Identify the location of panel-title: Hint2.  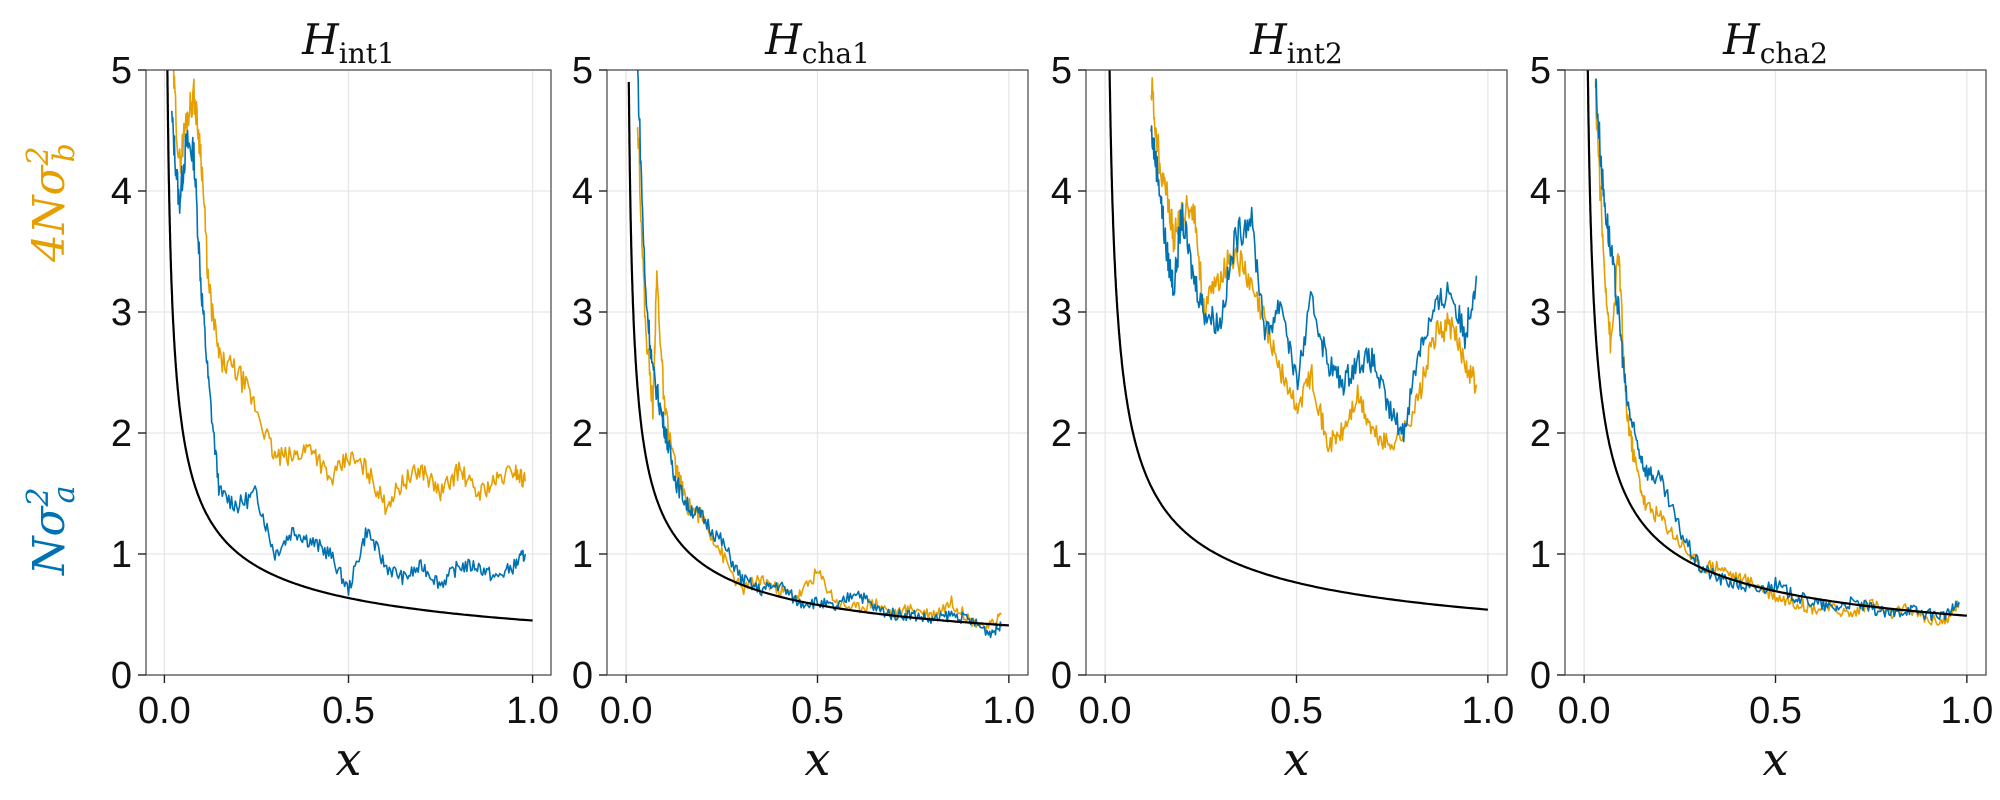
(1296, 42).